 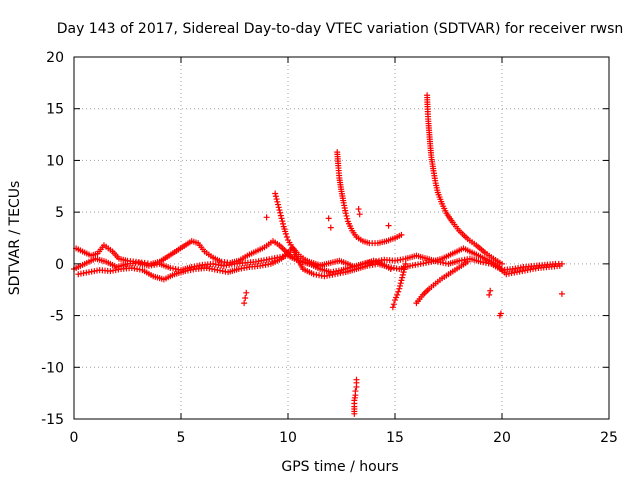 What do you see at coordinates (52, 420) in the screenshot?
I see `y-tick-label: -15` at bounding box center [52, 420].